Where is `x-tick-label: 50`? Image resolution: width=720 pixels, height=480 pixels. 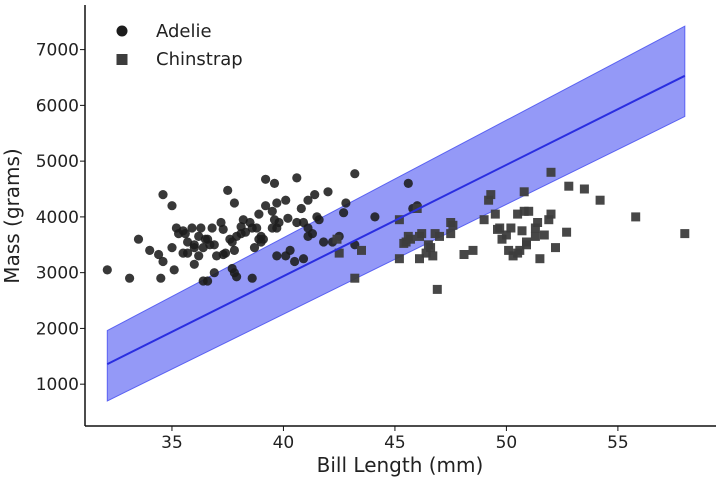
x-tick-label: 50 is located at coordinates (507, 443).